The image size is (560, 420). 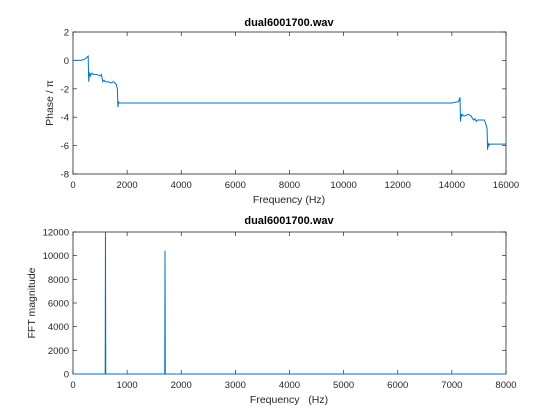 What do you see at coordinates (451, 385) in the screenshot?
I see `fft-x-tick-label-7: 7000` at bounding box center [451, 385].